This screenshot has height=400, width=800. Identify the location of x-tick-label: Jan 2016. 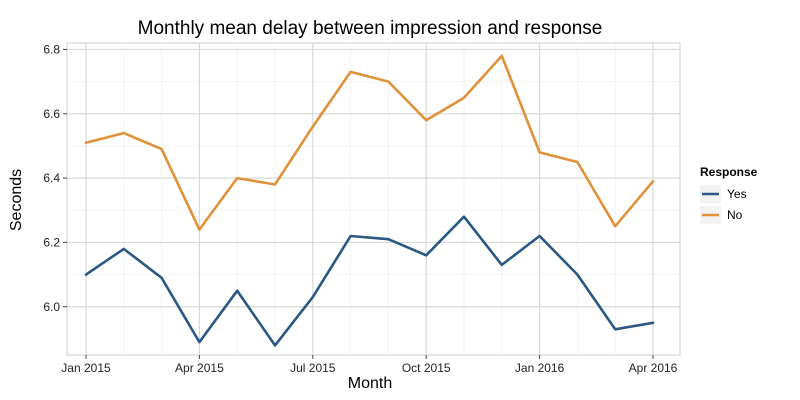
(540, 368).